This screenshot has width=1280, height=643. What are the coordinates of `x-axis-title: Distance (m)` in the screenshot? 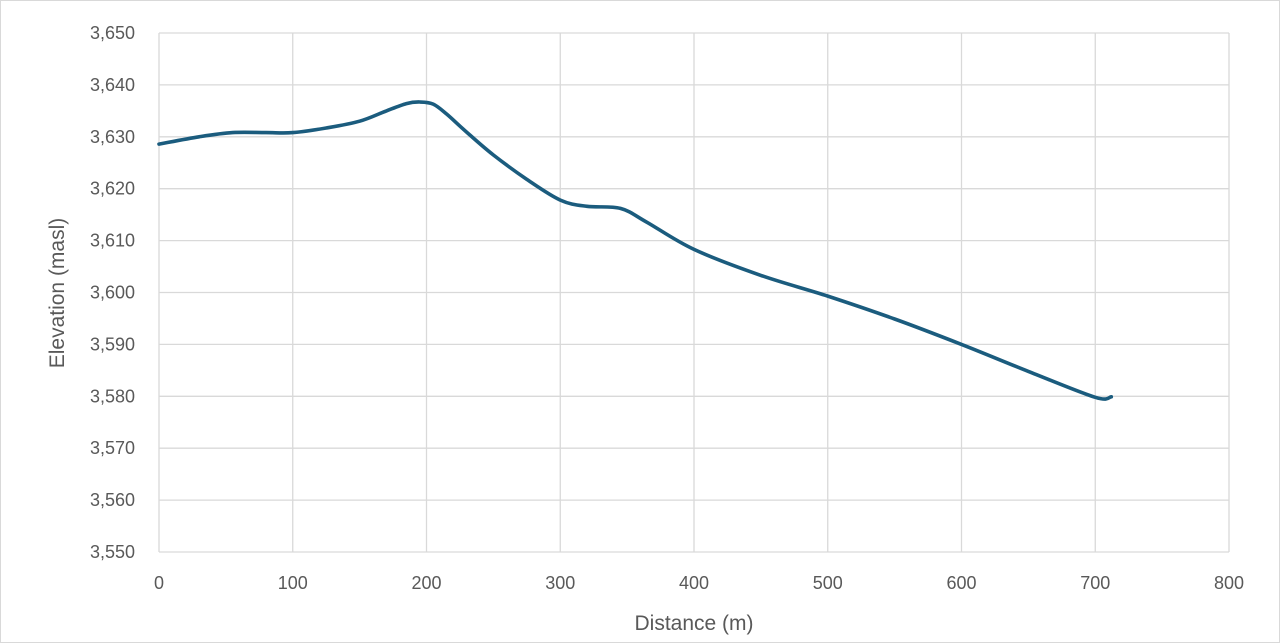 It's located at (693, 623).